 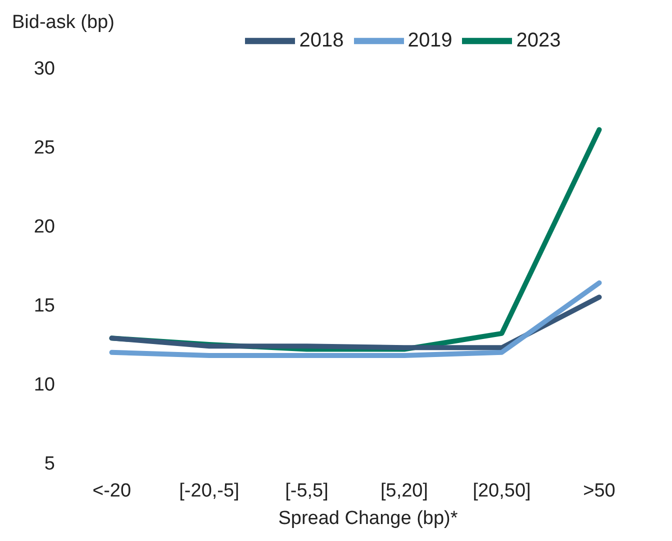 I want to click on legend-label: 2023, so click(x=538, y=40).